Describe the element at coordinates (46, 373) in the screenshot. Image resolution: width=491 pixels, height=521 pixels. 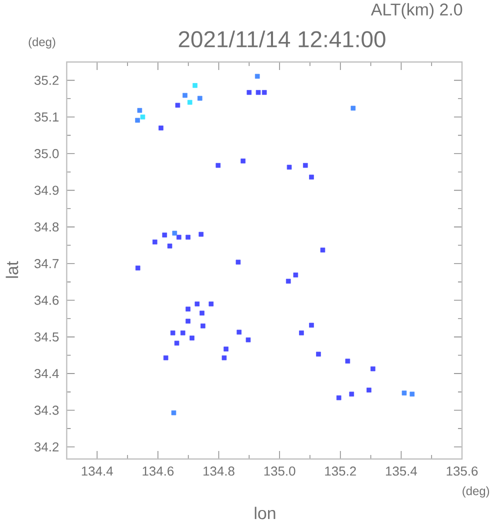
I see `y-tick-label: 34.4` at that location.